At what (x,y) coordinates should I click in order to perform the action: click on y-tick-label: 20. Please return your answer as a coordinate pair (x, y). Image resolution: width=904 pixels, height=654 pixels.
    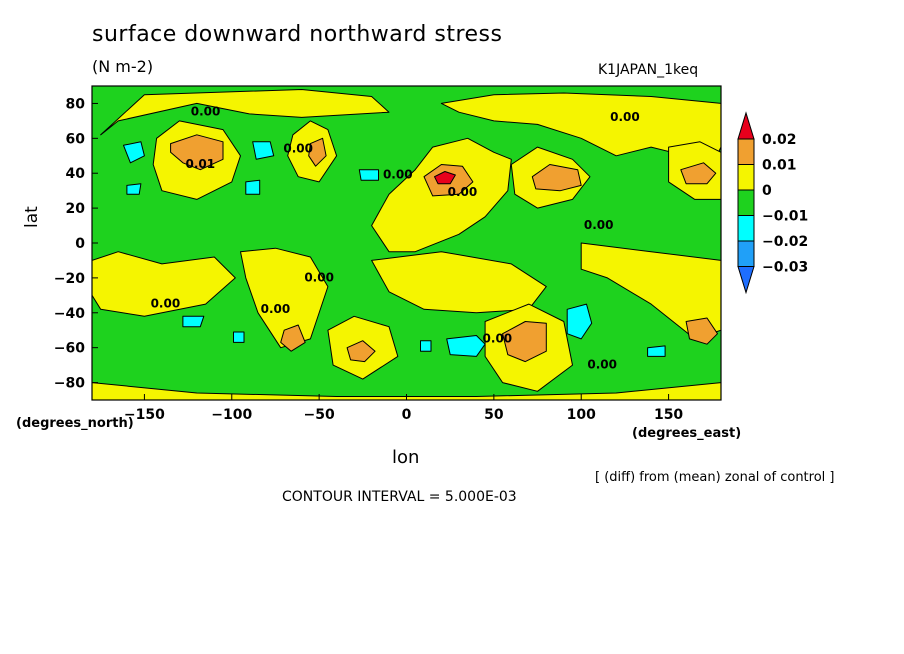
    Looking at the image, I should click on (76, 209).